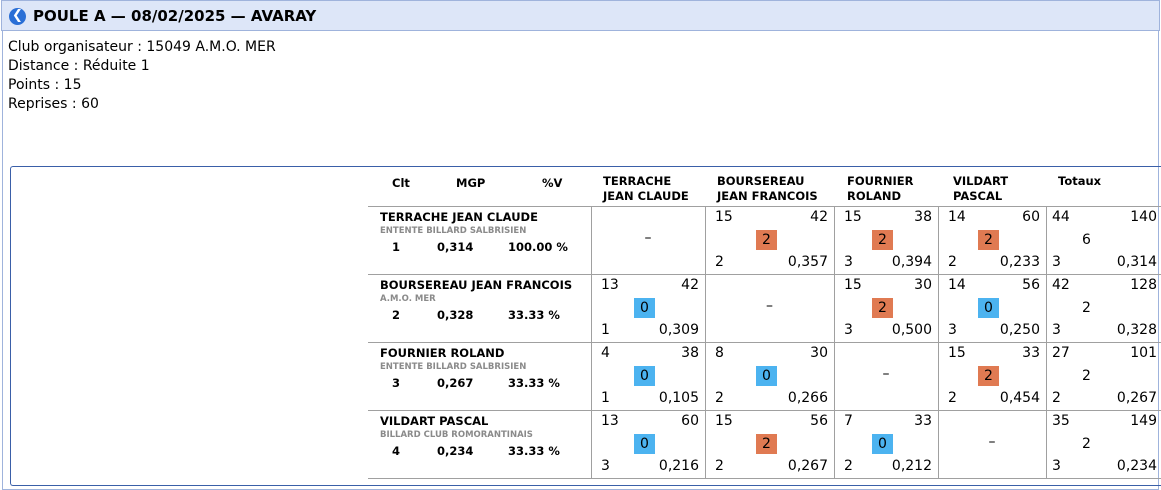 This screenshot has height=490, width=1161. I want to click on total-points: 42, so click(1061, 285).